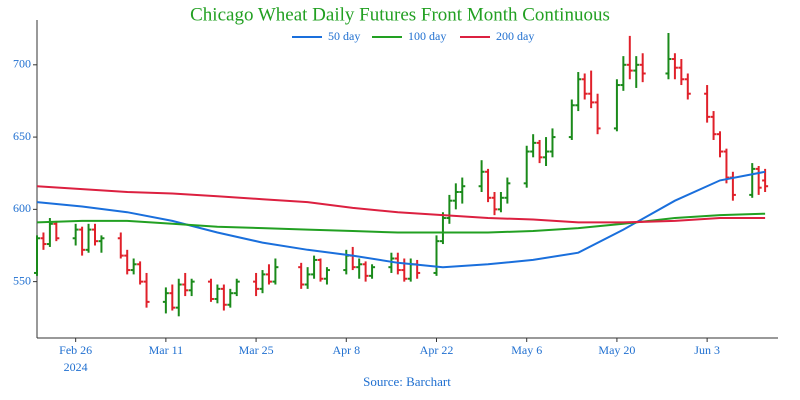 The width and height of the screenshot is (800, 400). Describe the element at coordinates (437, 350) in the screenshot. I see `x-tick-label: Apr 22` at that location.